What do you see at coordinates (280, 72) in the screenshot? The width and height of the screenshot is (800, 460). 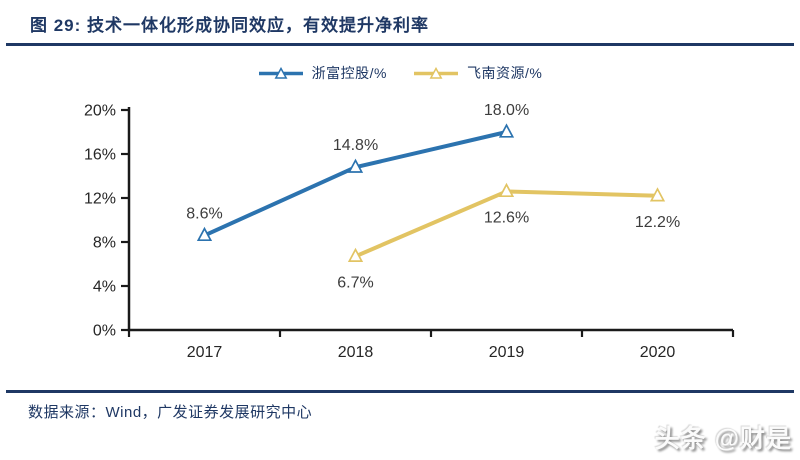 I see `legend-blue-line-marker-icon` at bounding box center [280, 72].